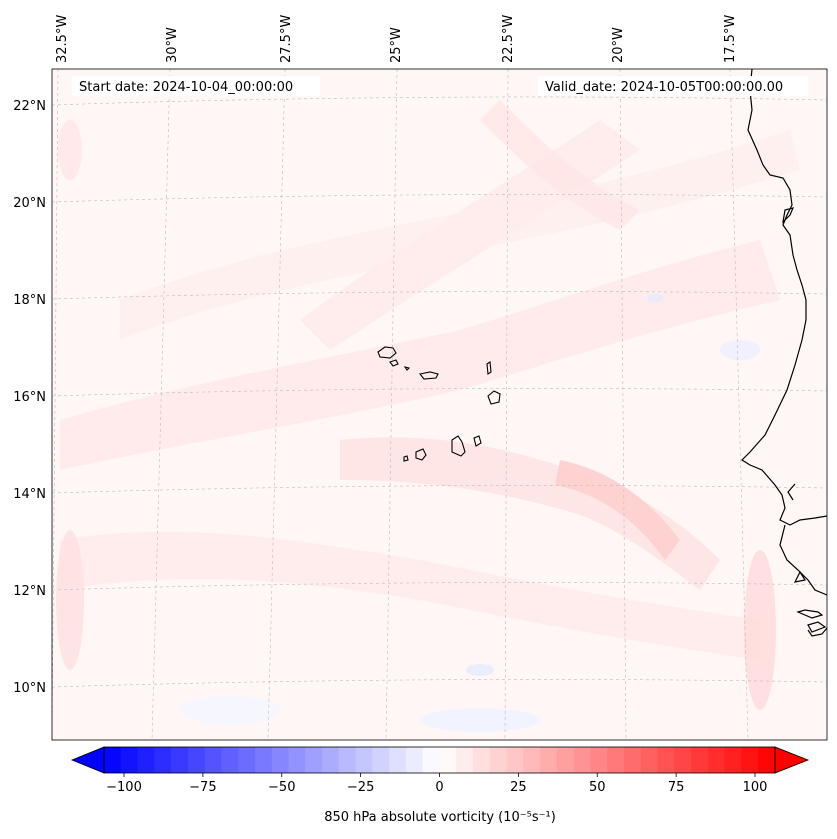  What do you see at coordinates (730, 39) in the screenshot?
I see `lon-label: 17.5°W` at bounding box center [730, 39].